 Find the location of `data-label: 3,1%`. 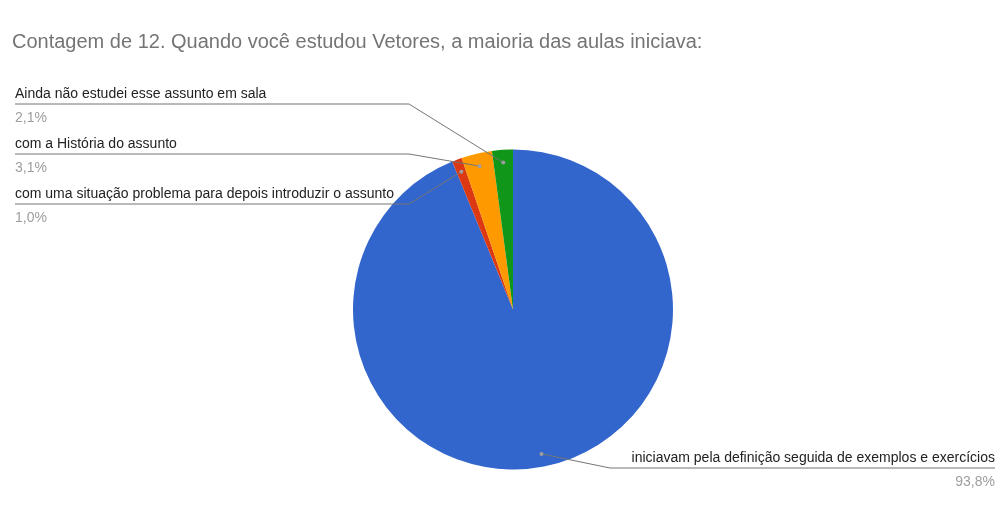

data-label: 3,1% is located at coordinates (31, 167).